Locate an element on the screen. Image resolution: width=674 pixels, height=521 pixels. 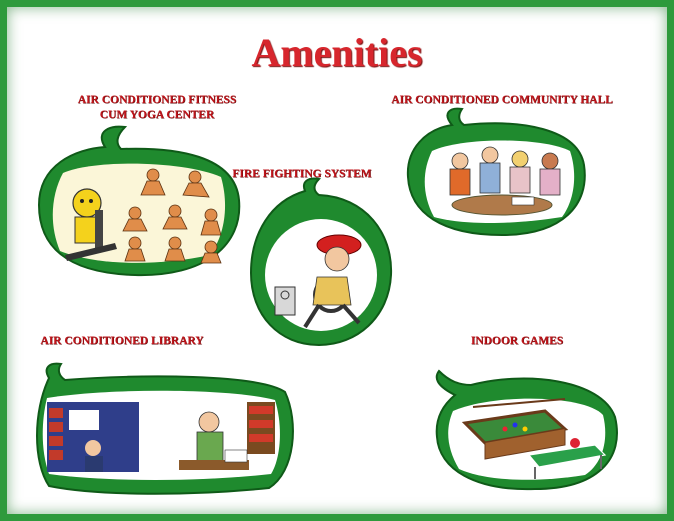
indoor-games-illustration is located at coordinates (526, 430).